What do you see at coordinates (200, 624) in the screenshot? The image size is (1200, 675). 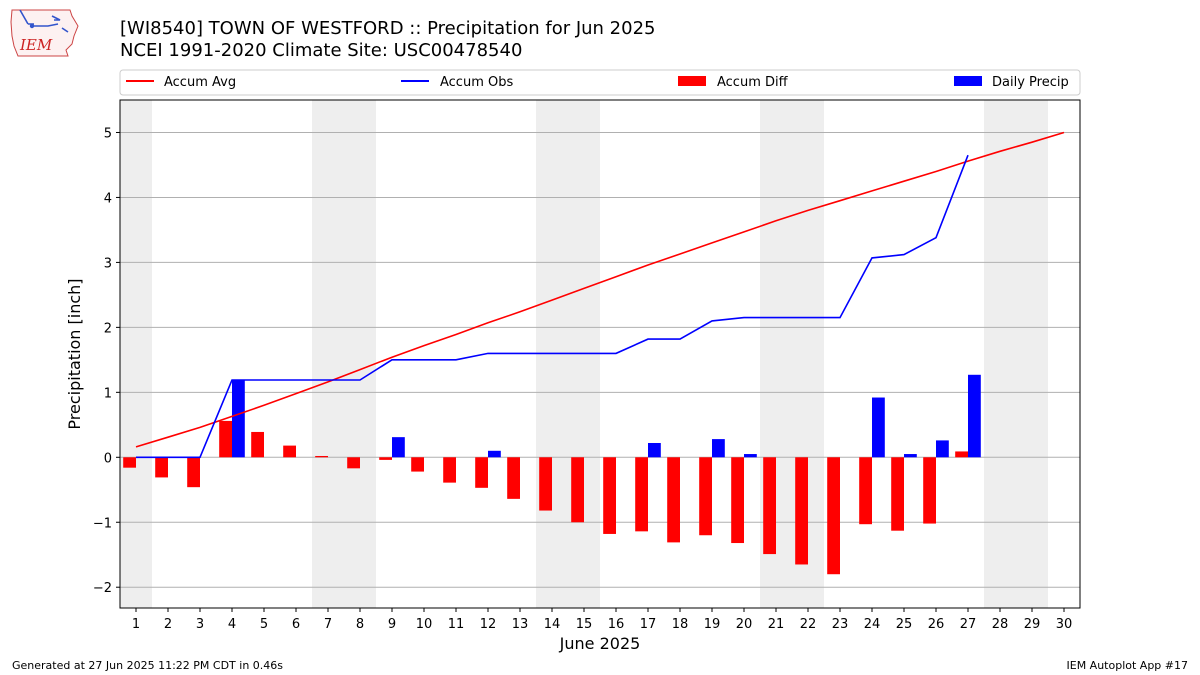 I see `x-tick-label: 3` at bounding box center [200, 624].